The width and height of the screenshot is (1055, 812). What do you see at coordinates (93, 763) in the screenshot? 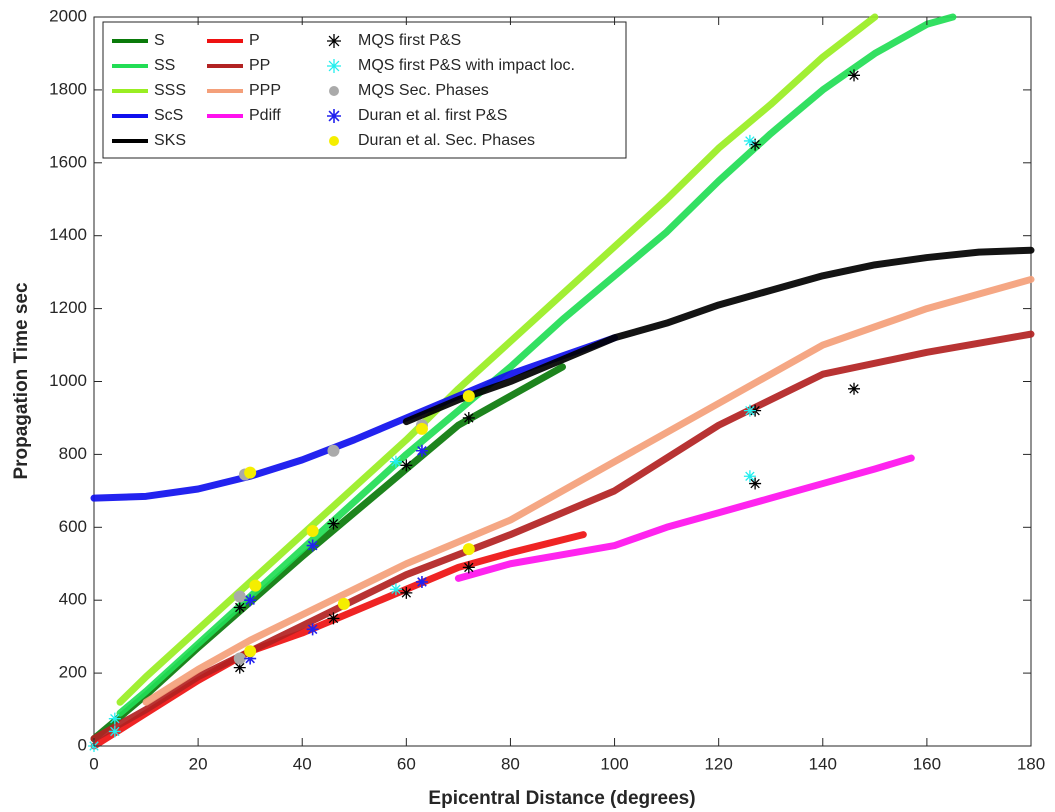
I see `x-tick-label: 0` at bounding box center [93, 763].